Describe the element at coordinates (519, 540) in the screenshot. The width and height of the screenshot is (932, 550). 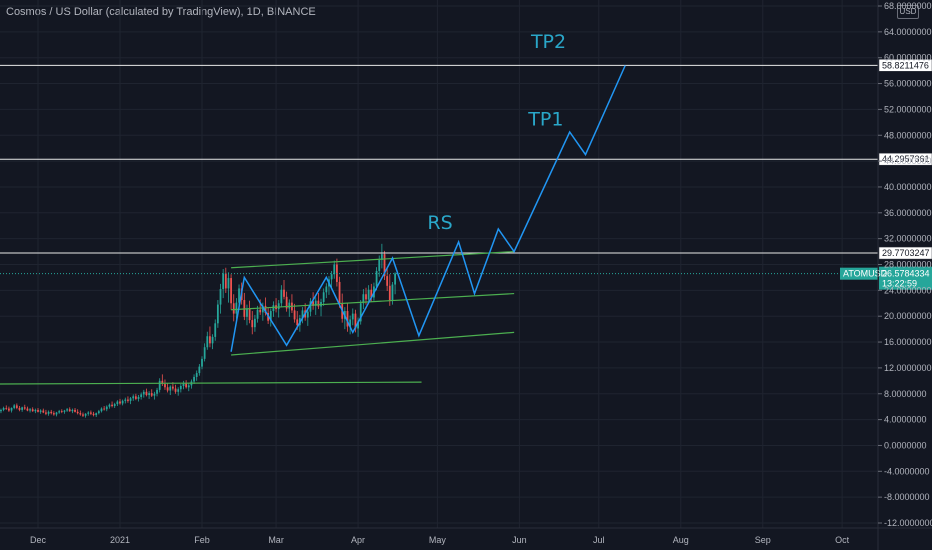
I see `time-tick-label: Jun` at that location.